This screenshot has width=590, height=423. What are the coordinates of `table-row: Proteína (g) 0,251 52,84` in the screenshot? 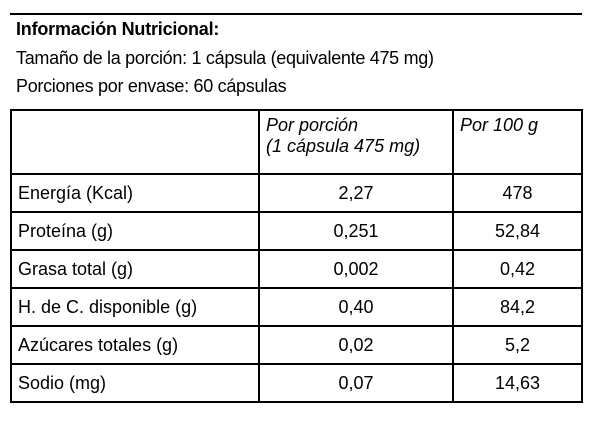 It's located at (296, 231).